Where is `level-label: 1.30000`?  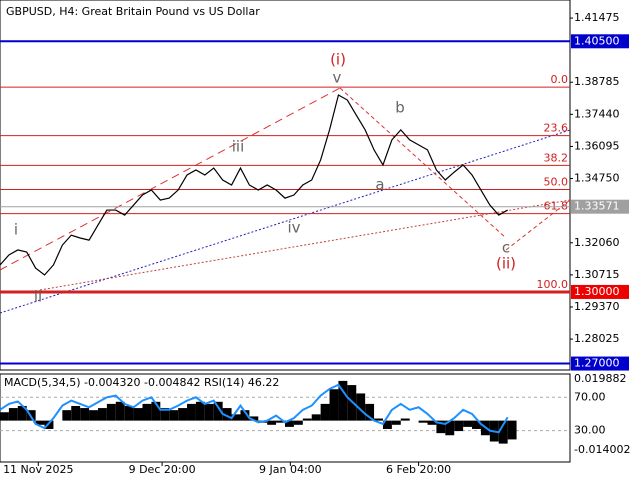
level-label: 1.30000 is located at coordinates (597, 291).